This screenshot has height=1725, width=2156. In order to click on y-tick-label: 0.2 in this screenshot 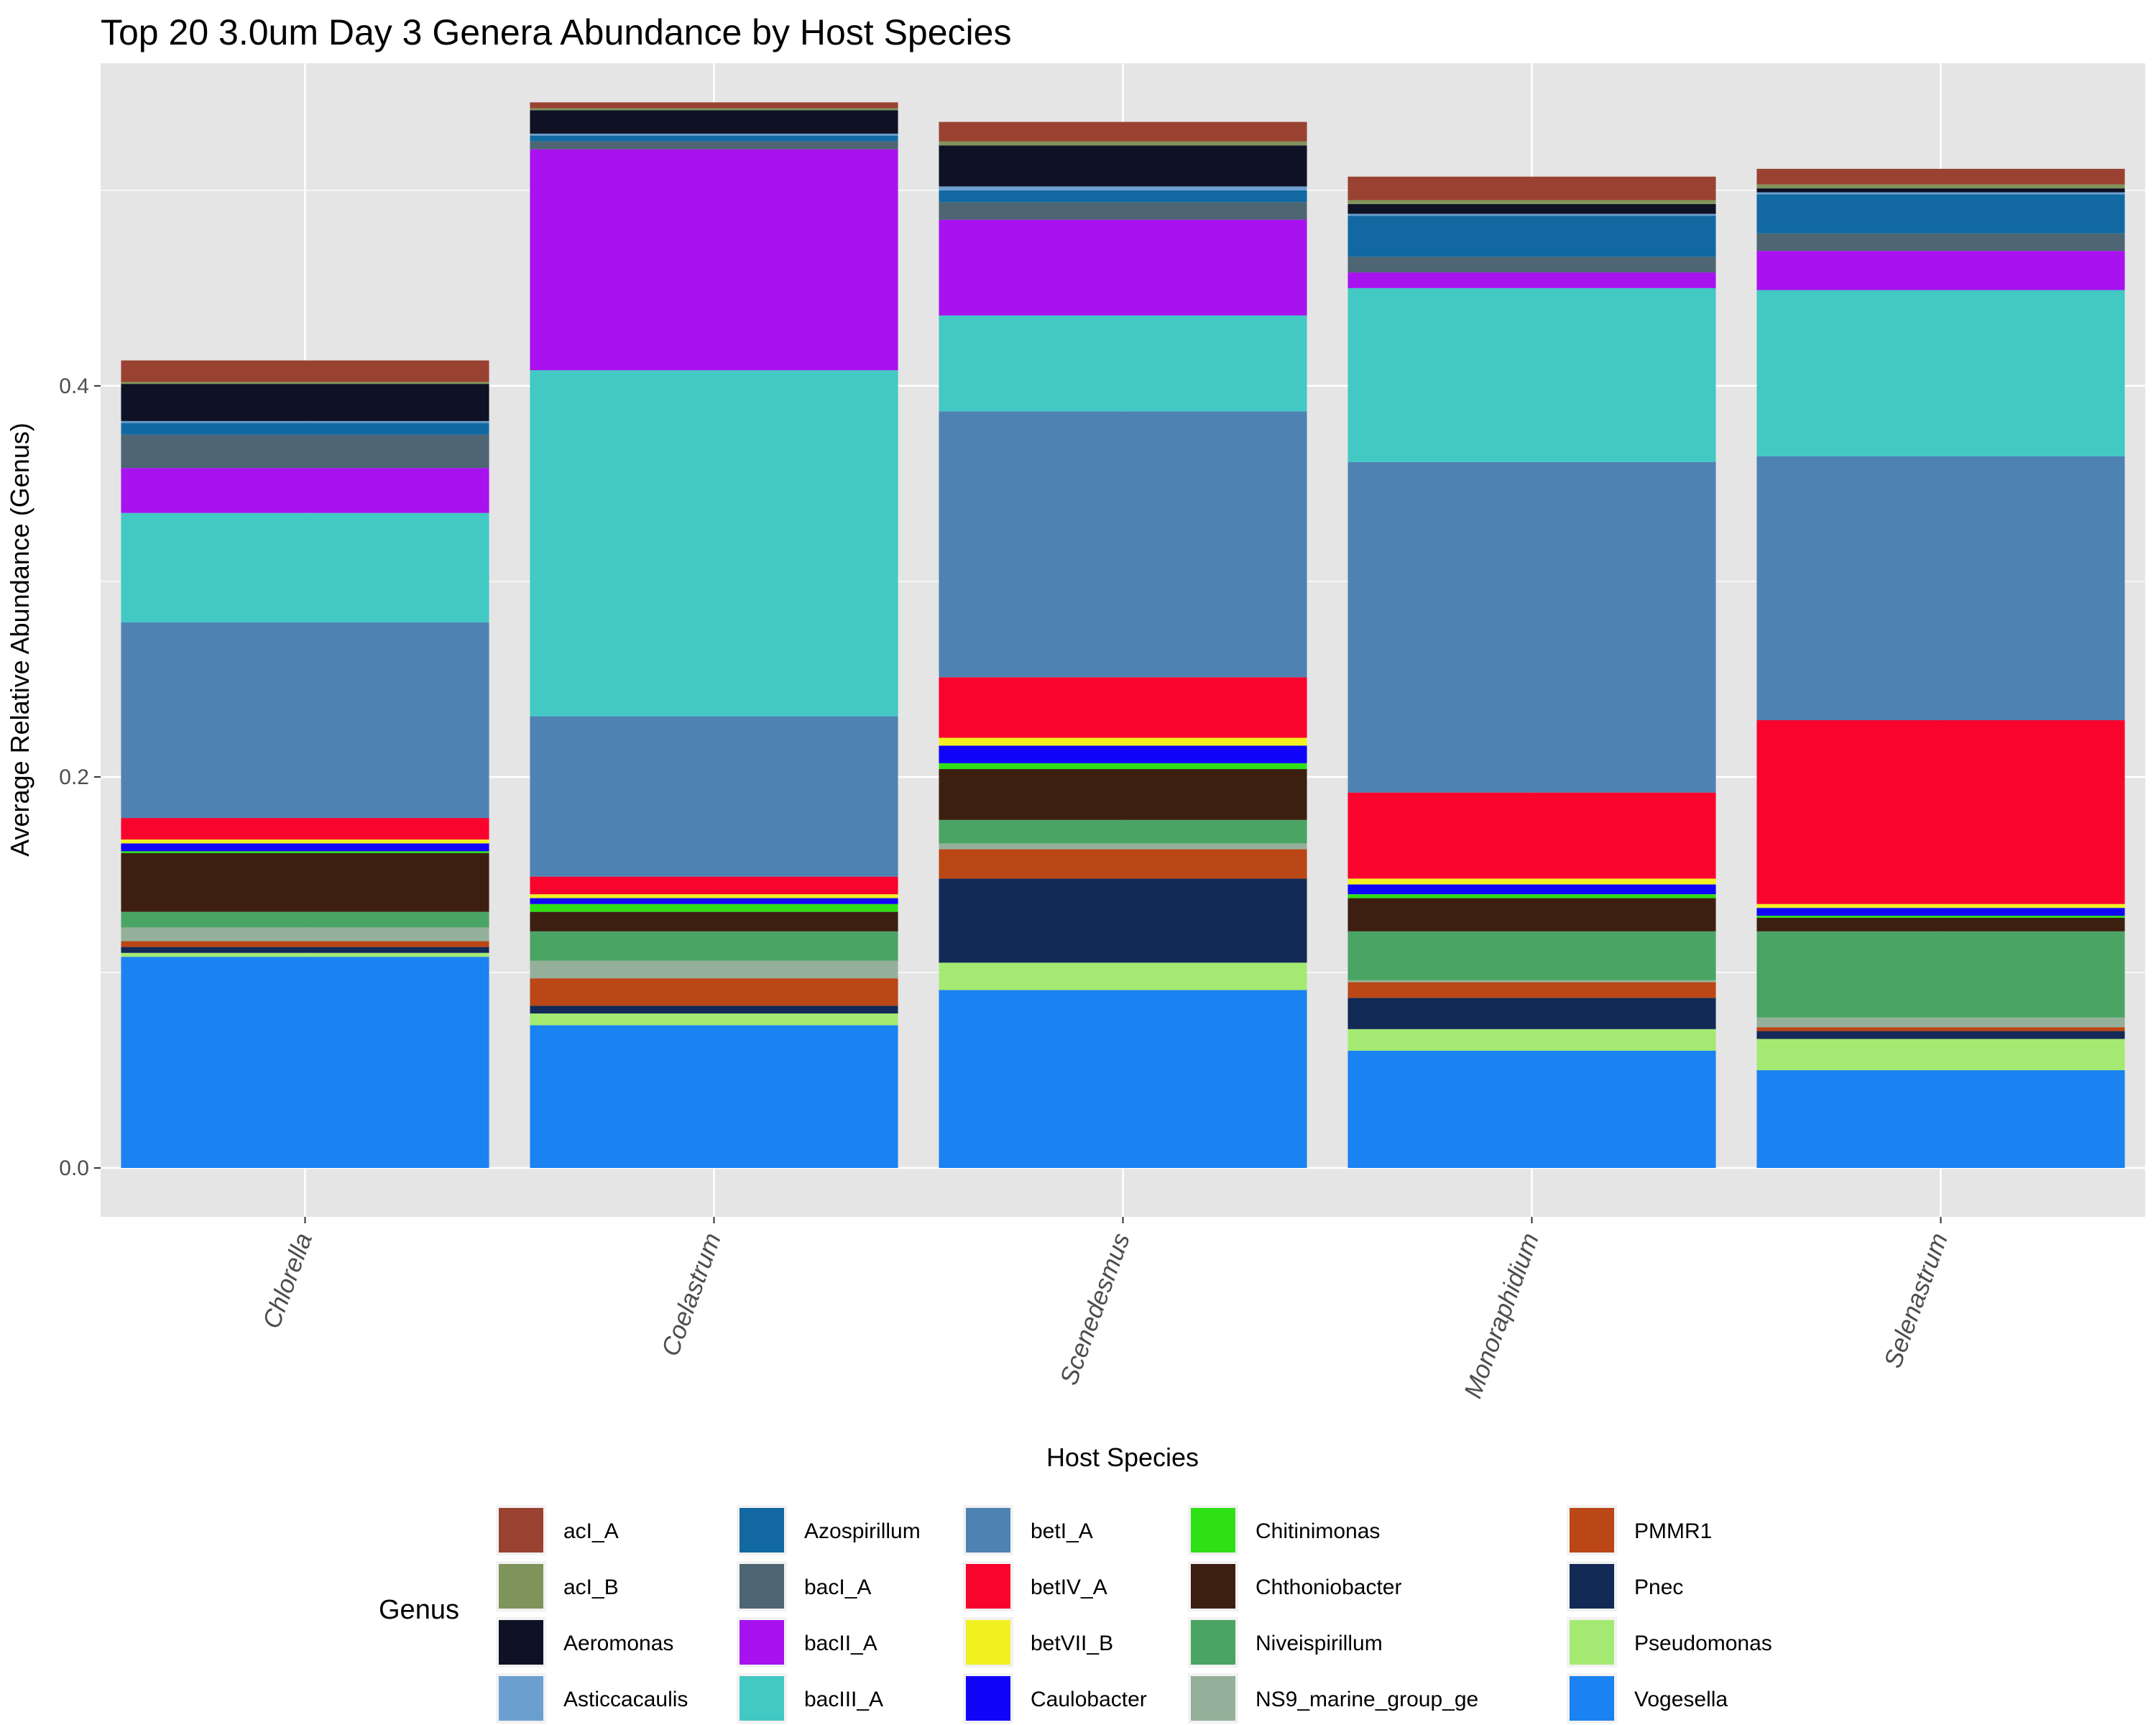, I will do `click(74, 777)`.